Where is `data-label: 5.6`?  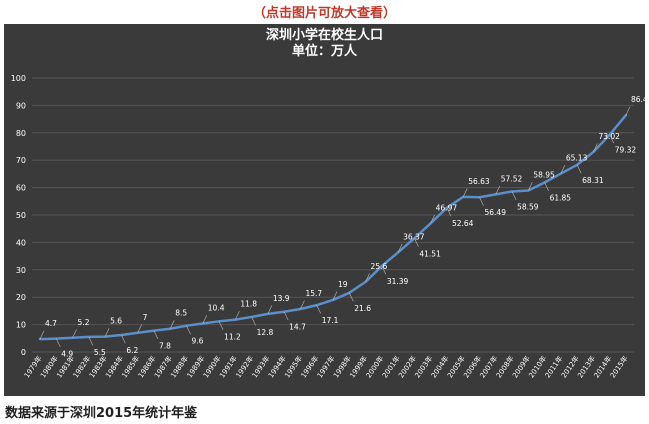
data-label: 5.6 is located at coordinates (116, 321).